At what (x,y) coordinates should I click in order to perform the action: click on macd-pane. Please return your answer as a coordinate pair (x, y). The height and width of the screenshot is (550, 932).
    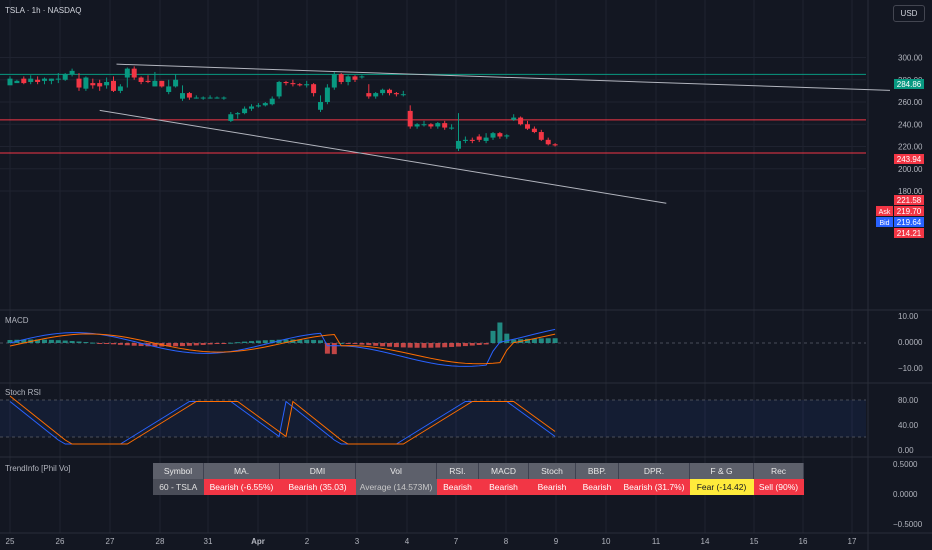
    Looking at the image, I should click on (433, 344).